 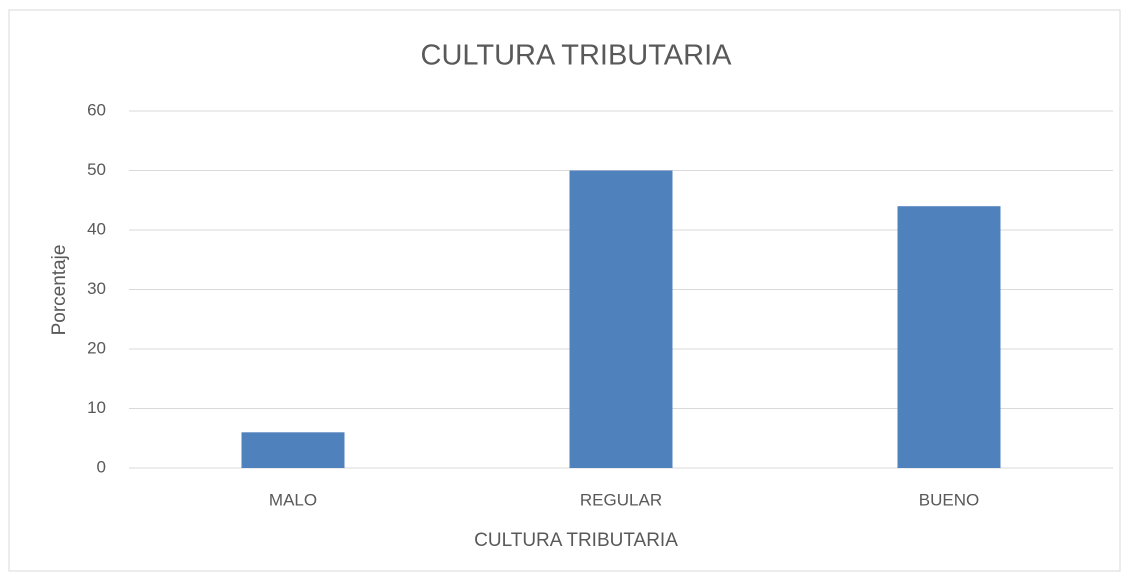 I want to click on y-tick-label: 20, so click(x=96, y=347).